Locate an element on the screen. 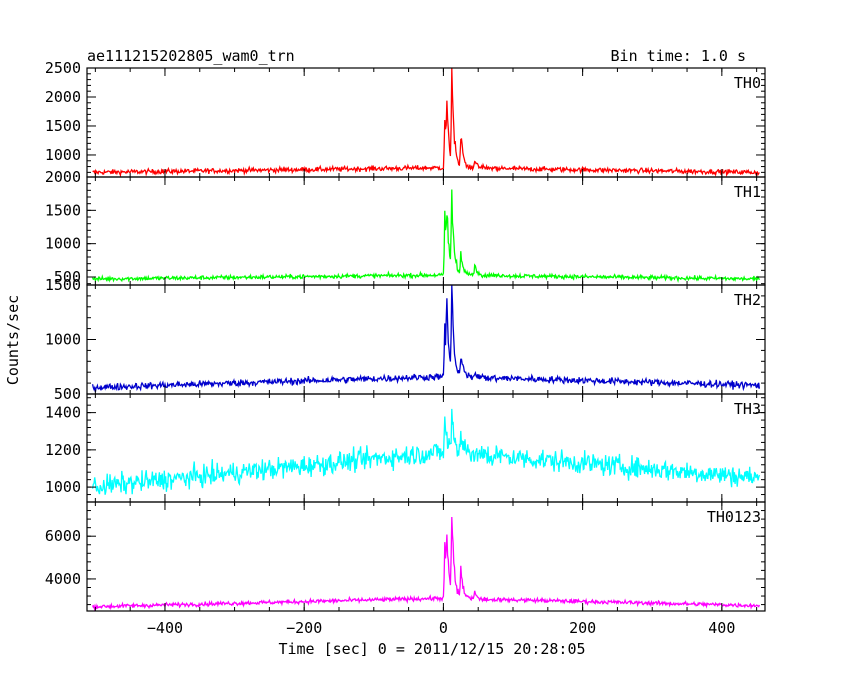 The height and width of the screenshot is (680, 850). y-tick-label: 2500 is located at coordinates (63, 68).